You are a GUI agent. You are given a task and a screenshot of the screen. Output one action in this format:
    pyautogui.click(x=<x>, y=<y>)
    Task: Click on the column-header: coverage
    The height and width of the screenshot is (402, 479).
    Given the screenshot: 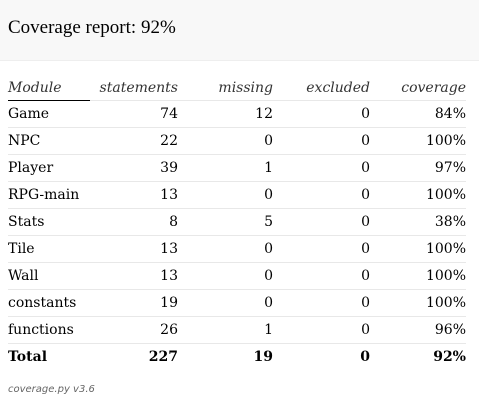 What is the action you would take?
    pyautogui.click(x=433, y=88)
    